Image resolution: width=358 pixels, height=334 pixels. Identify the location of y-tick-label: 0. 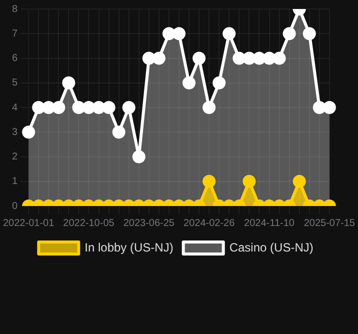
(15, 206).